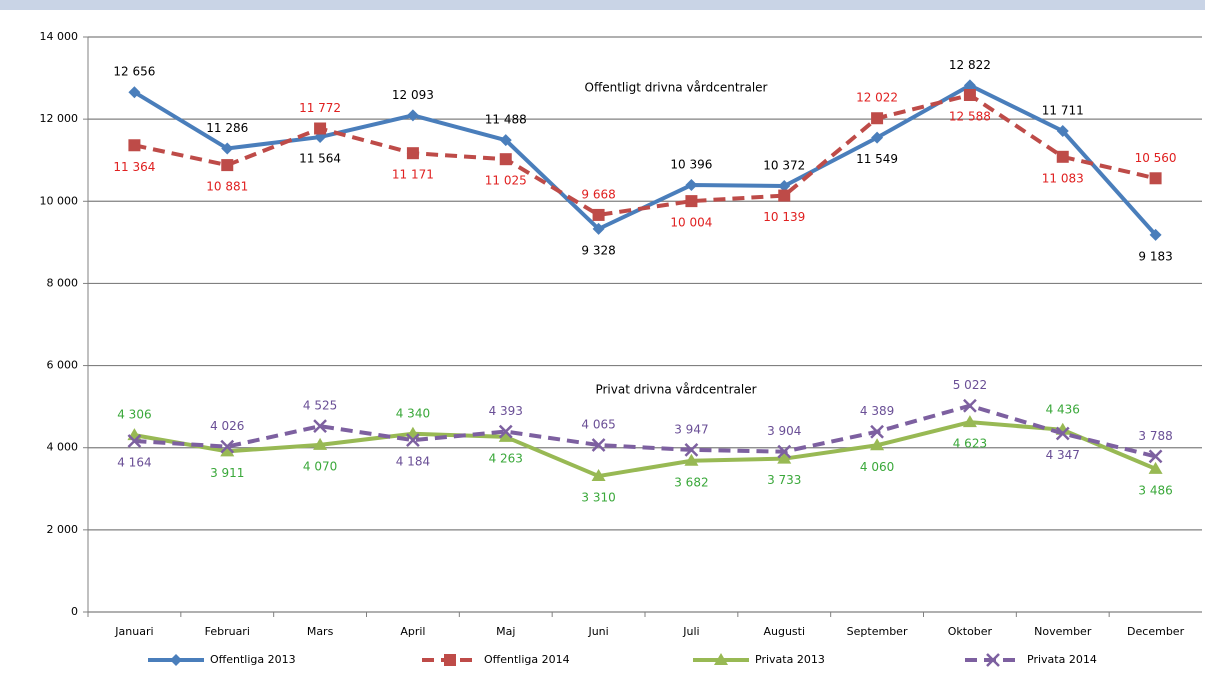 Image resolution: width=1205 pixels, height=682 pixels. What do you see at coordinates (784, 480) in the screenshot?
I see `data-label: 3 733` at bounding box center [784, 480].